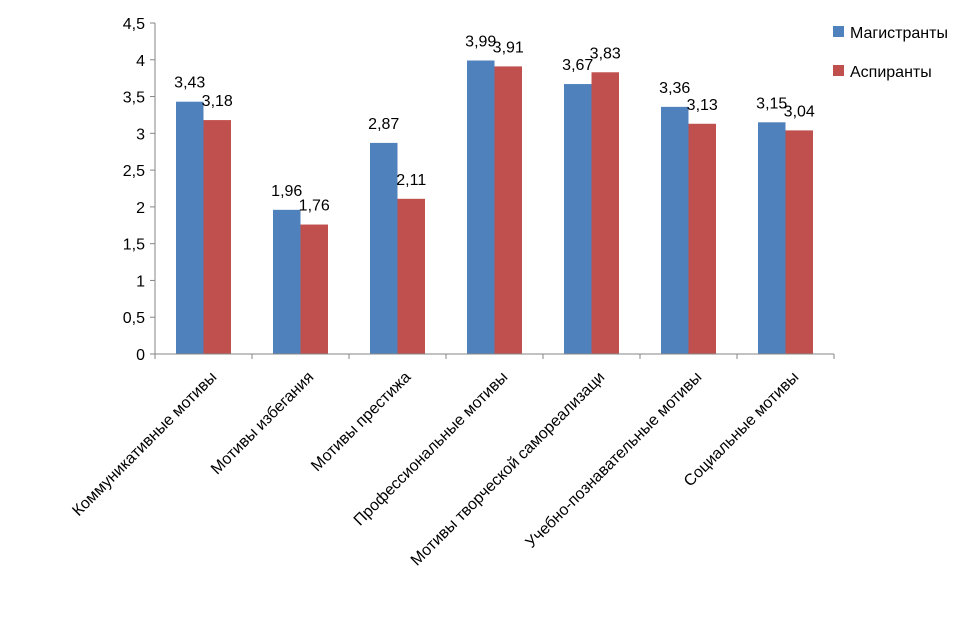 The height and width of the screenshot is (626, 972). I want to click on category-label: Социальные мотивы, so click(741, 429).